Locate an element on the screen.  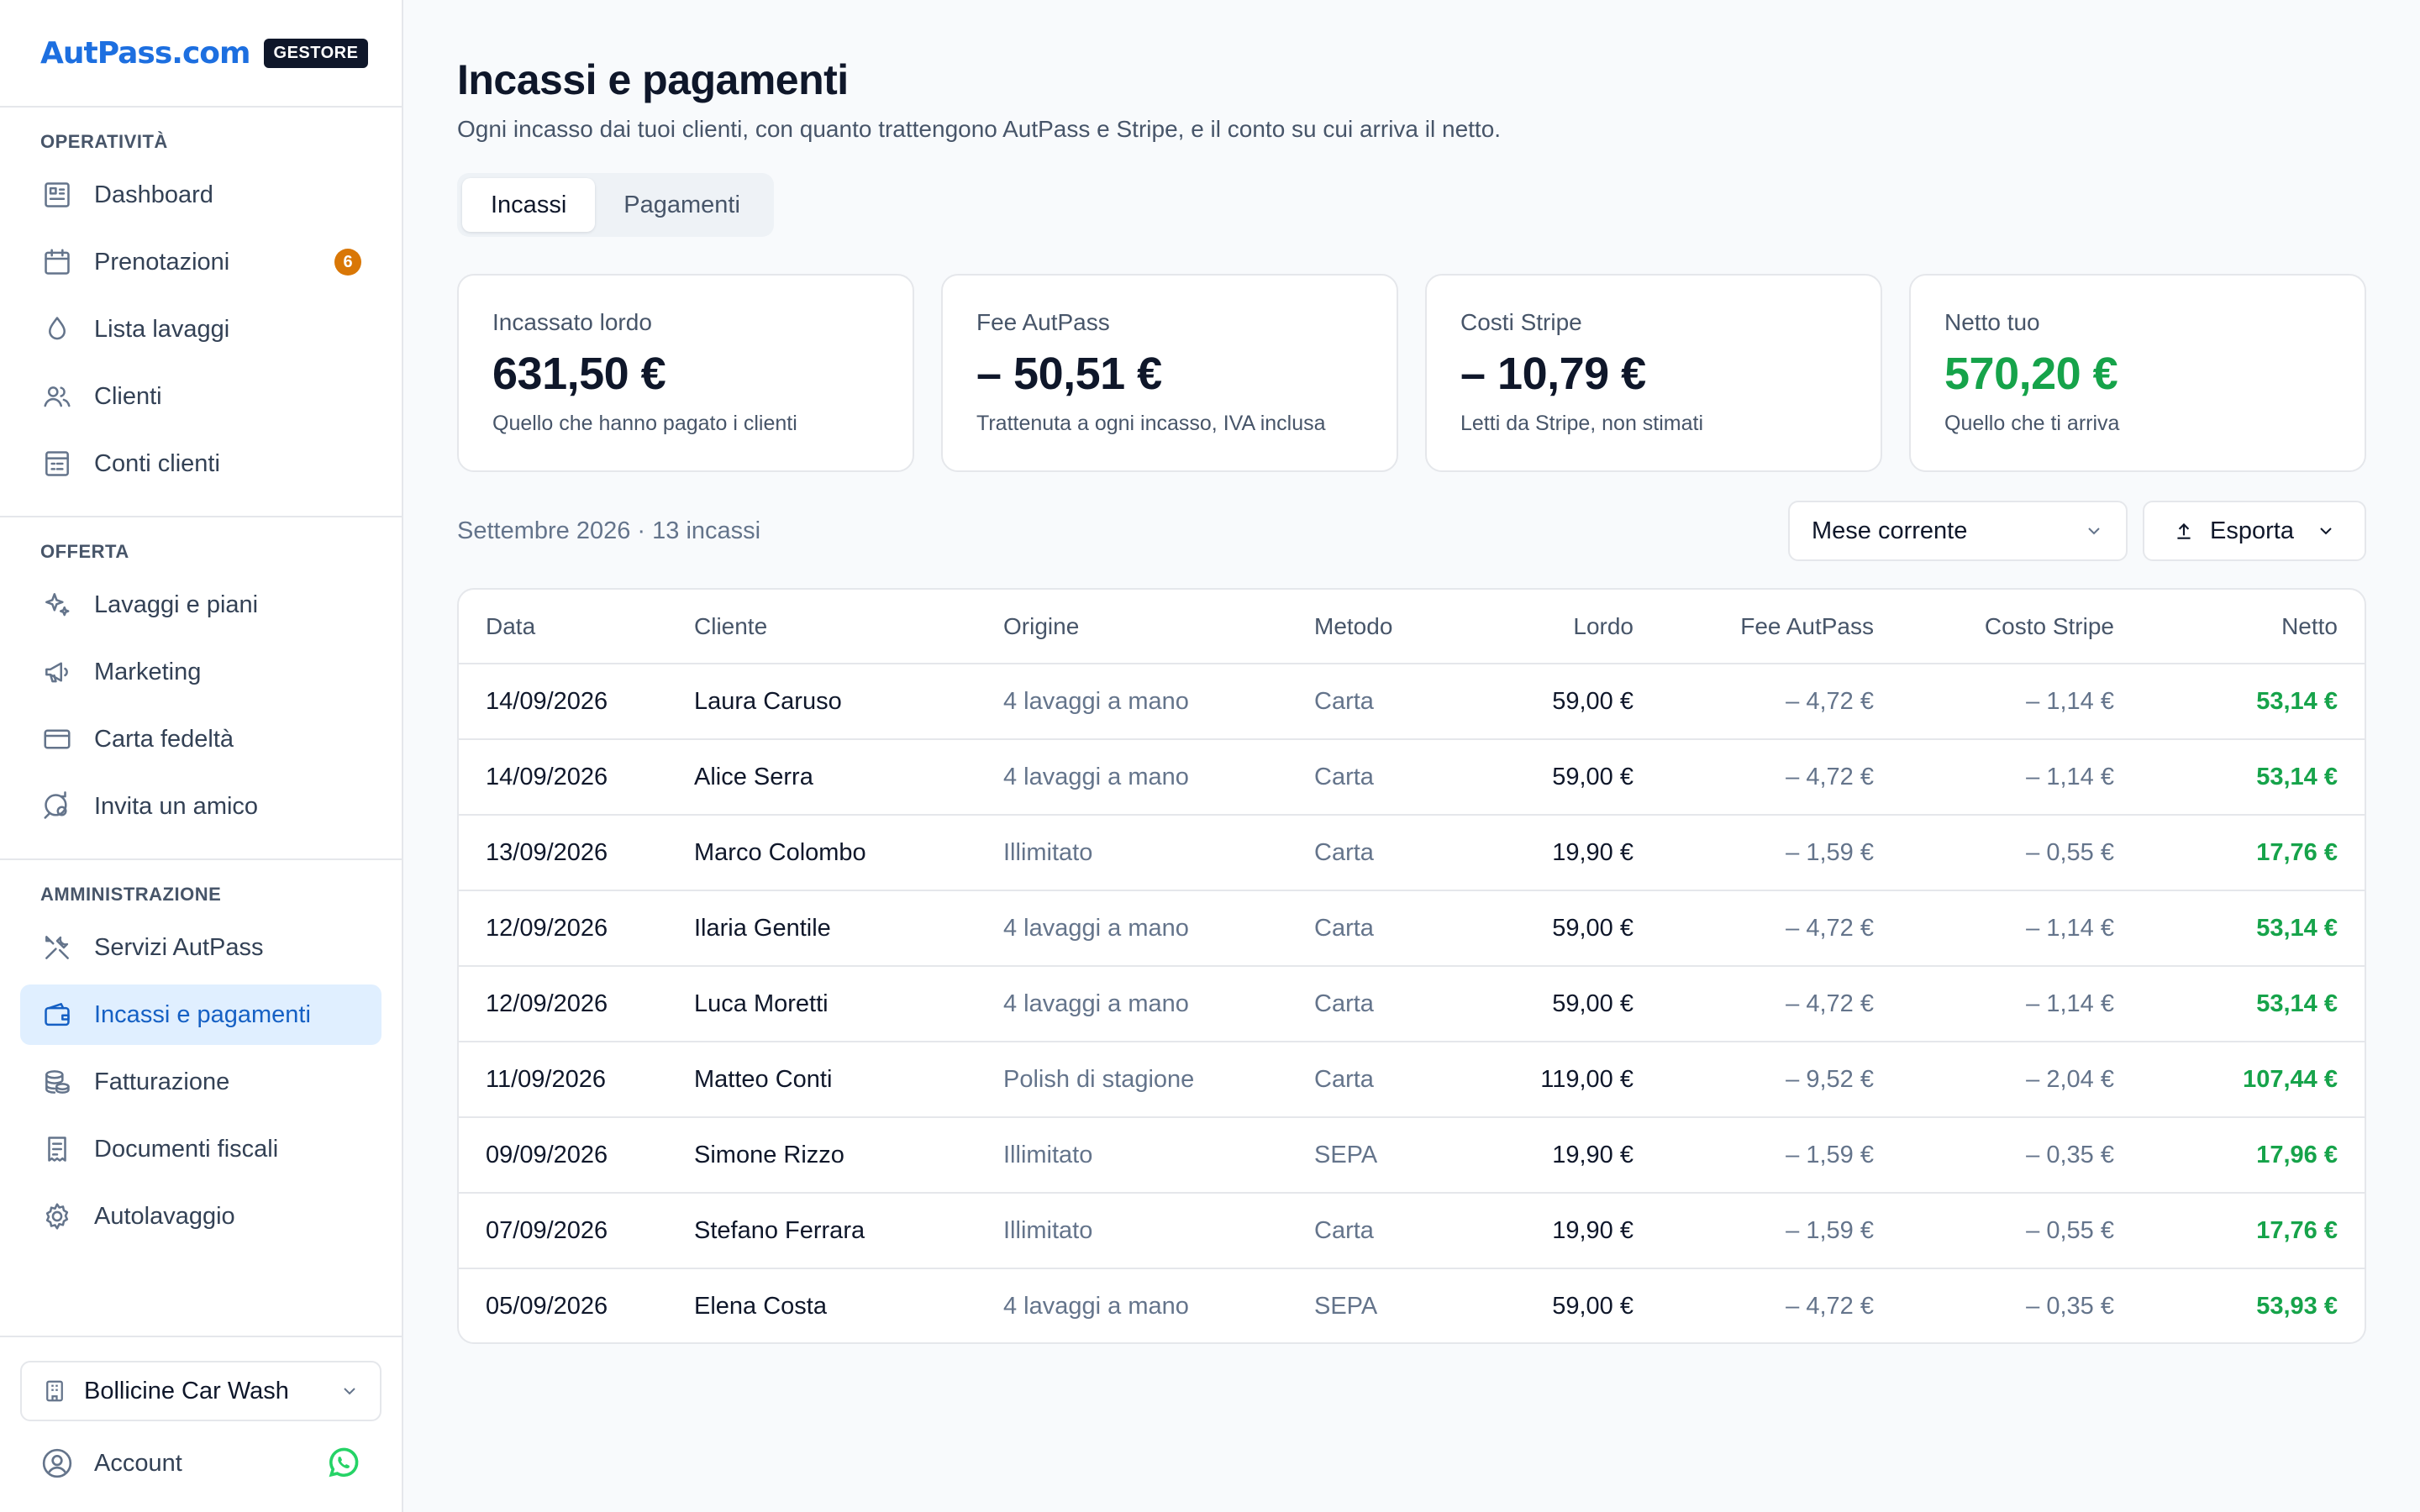
col-header-client: Cliente is located at coordinates (848, 627).